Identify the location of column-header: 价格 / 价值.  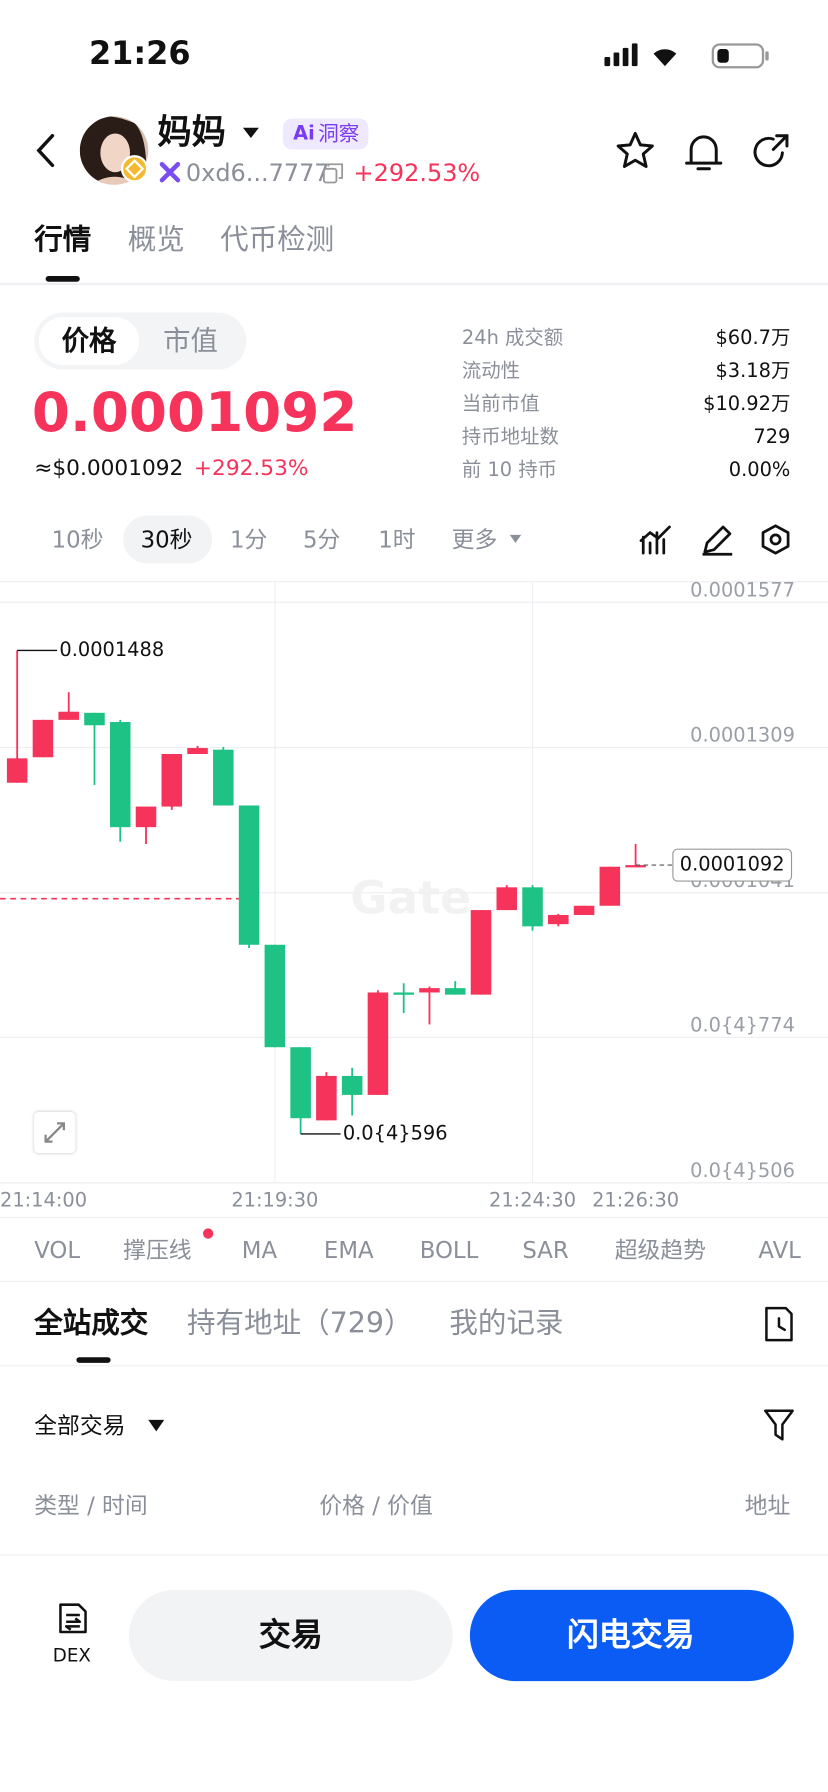
(376, 1505).